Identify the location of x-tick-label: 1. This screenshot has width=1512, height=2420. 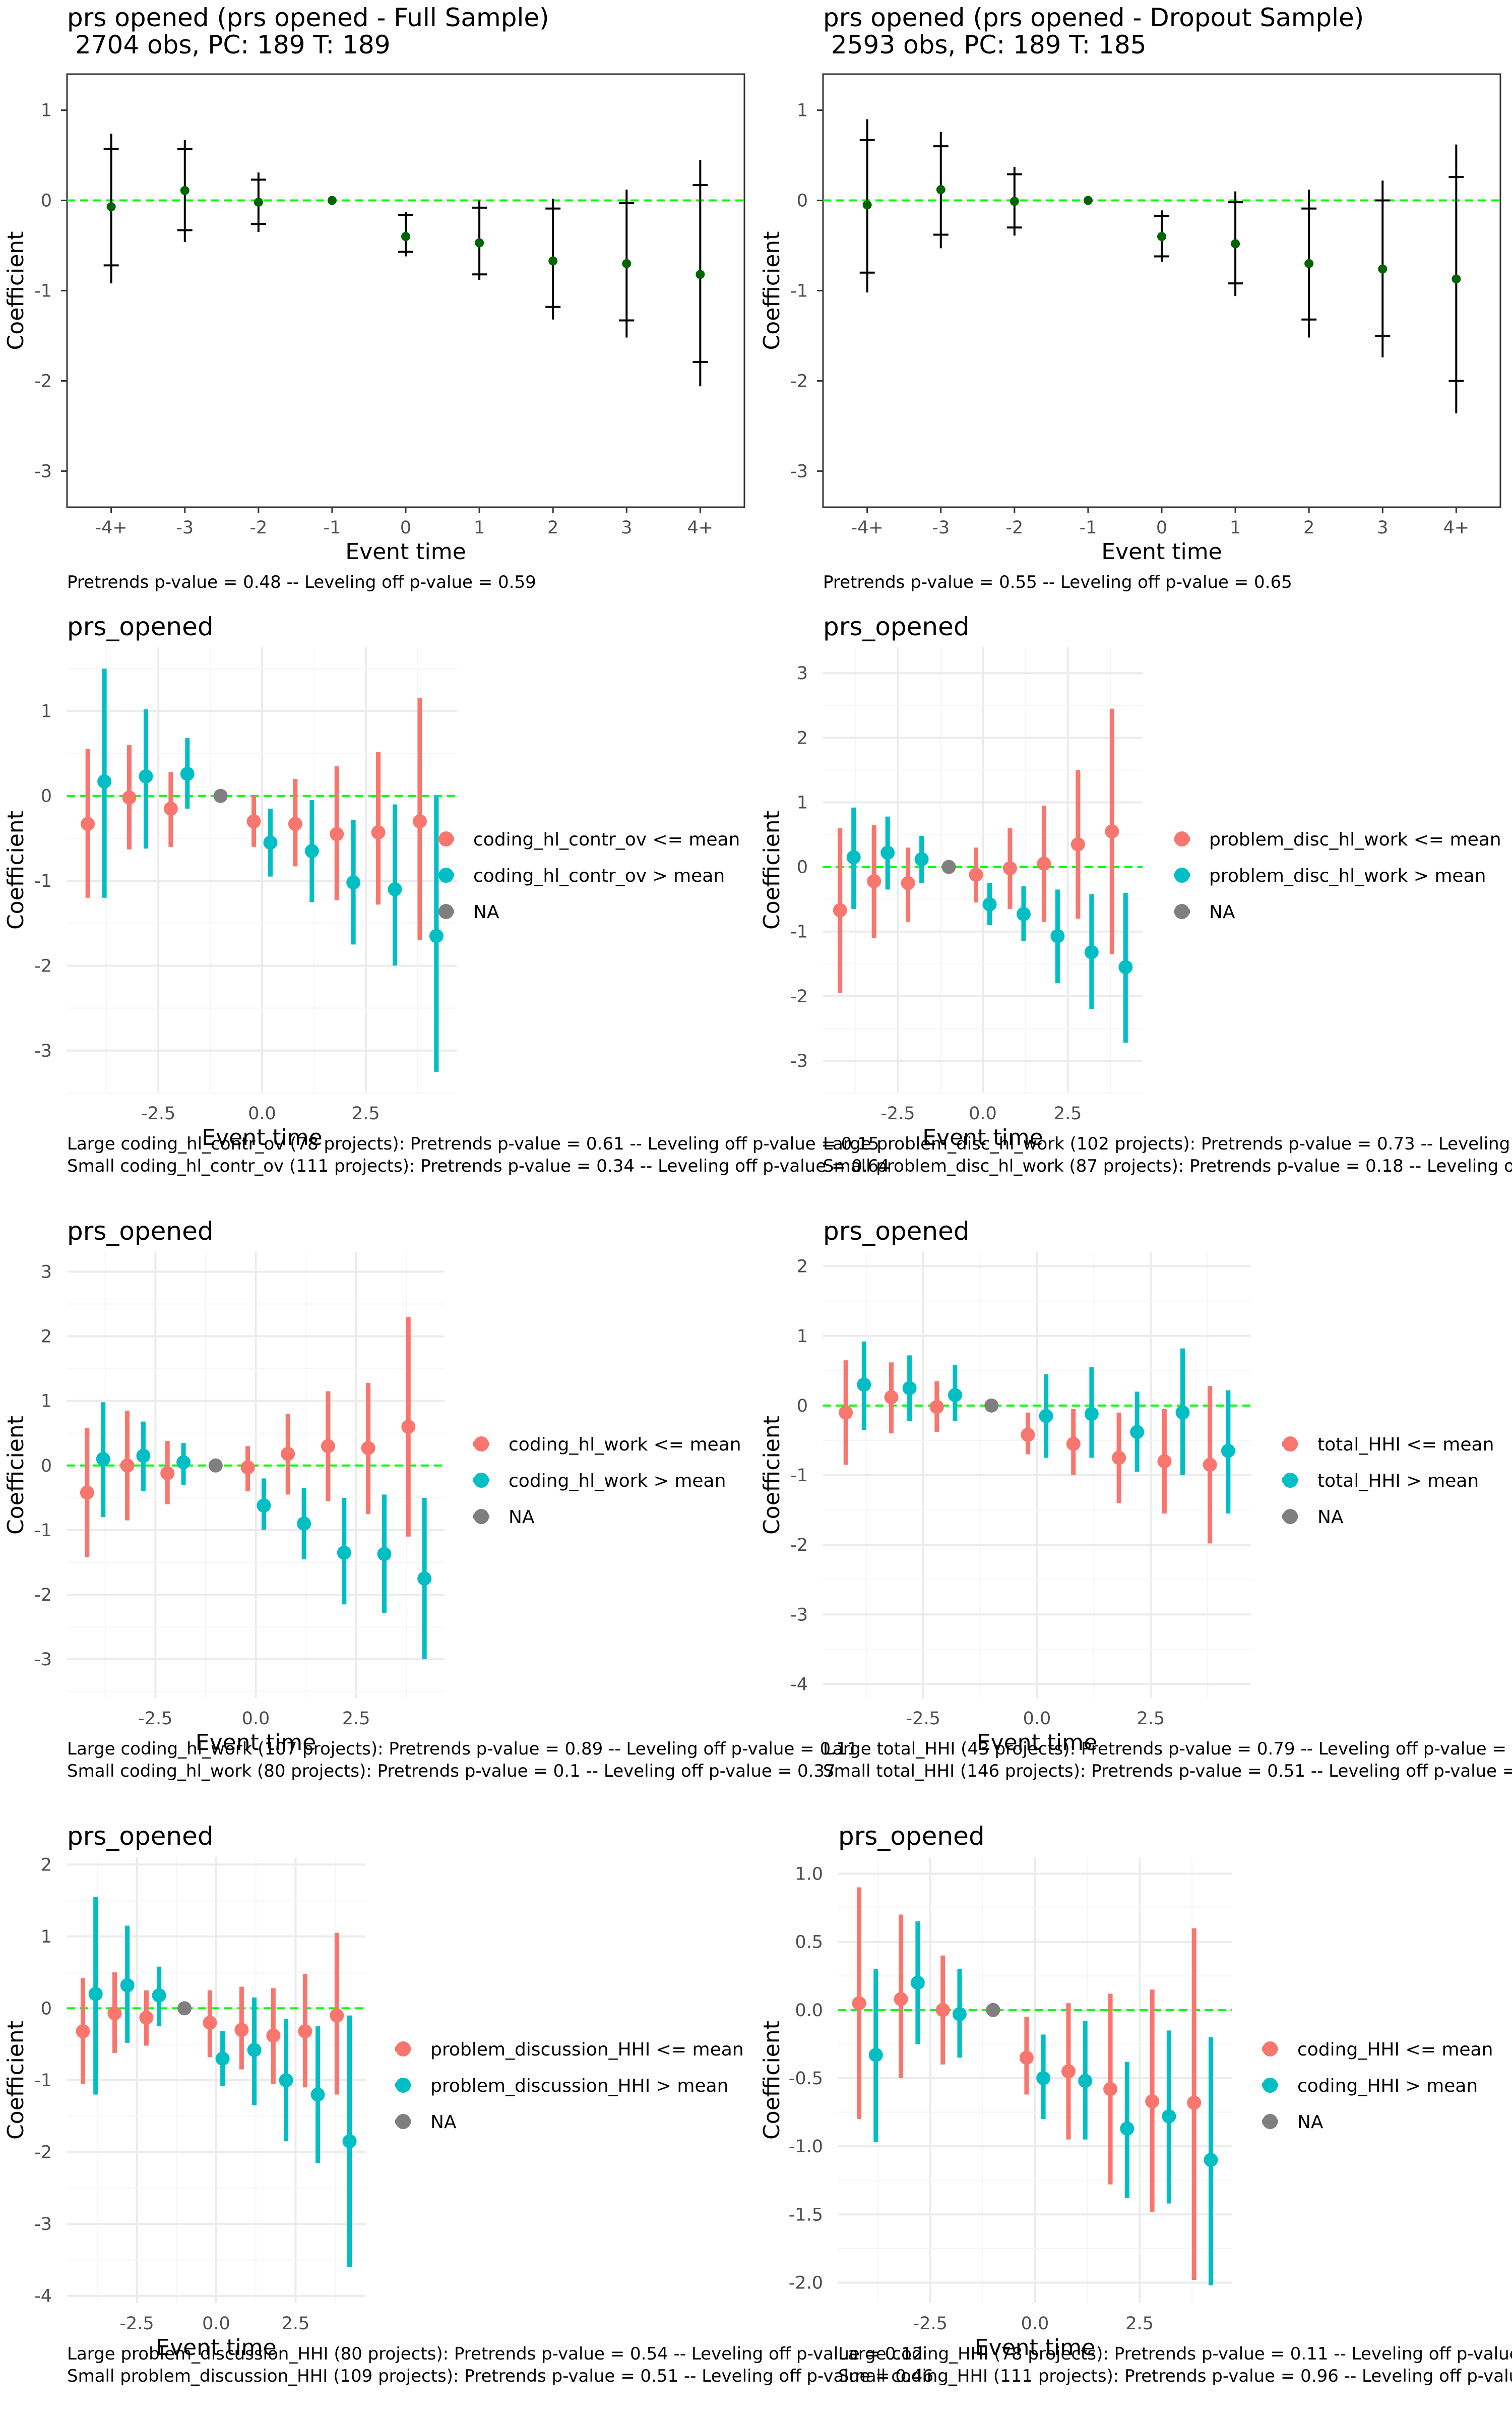
(479, 528).